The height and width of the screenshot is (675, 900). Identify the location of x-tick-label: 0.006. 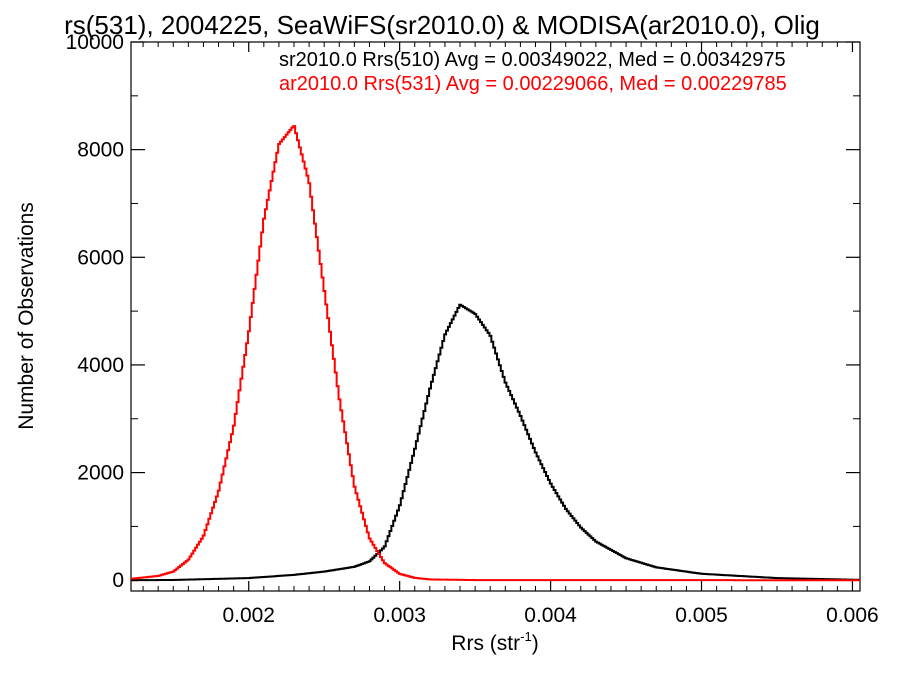
(852, 615).